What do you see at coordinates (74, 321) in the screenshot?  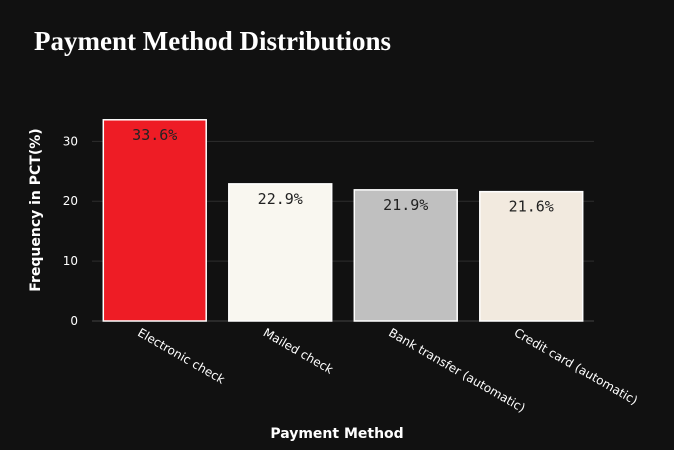 I see `y-tick-label: 0` at bounding box center [74, 321].